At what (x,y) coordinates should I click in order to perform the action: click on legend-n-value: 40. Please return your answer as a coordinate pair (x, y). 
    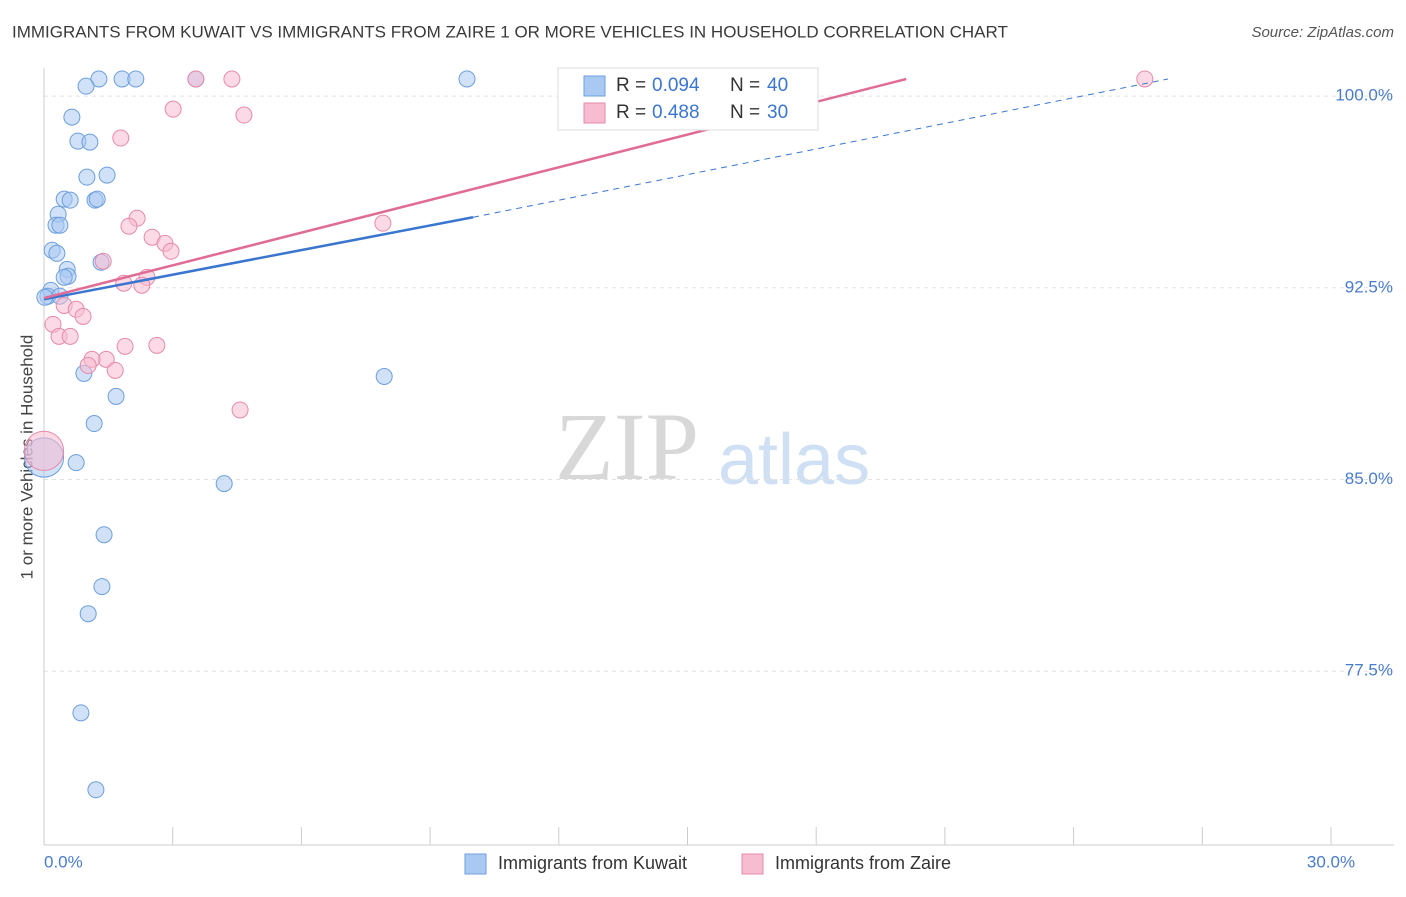
    Looking at the image, I should click on (777, 85).